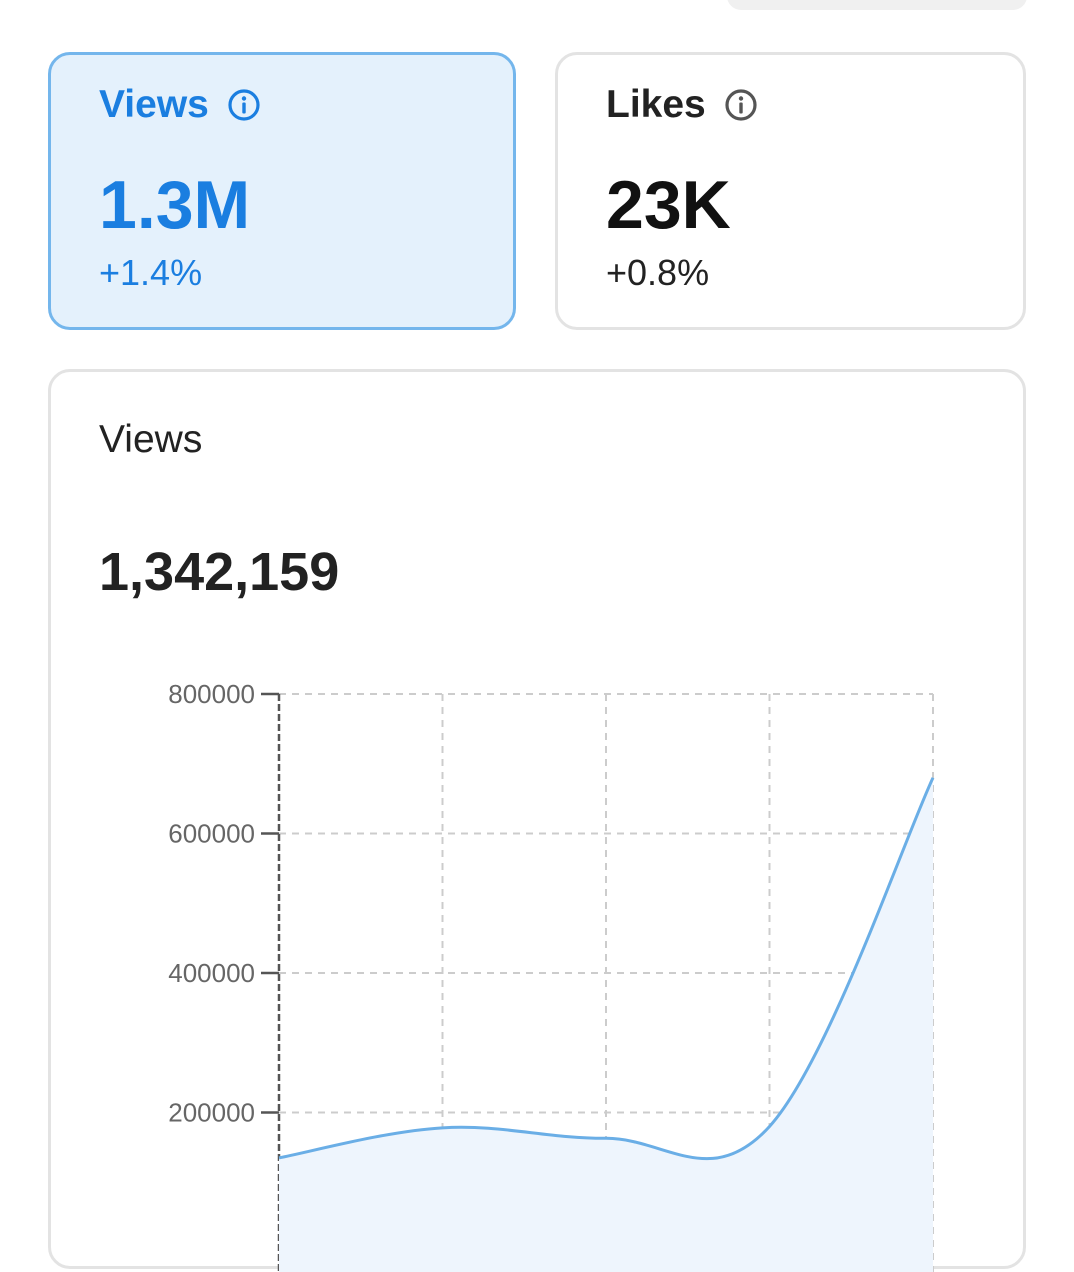 Image resolution: width=1074 pixels, height=1272 pixels. What do you see at coordinates (211, 694) in the screenshot?
I see `y-tick-label: 800000` at bounding box center [211, 694].